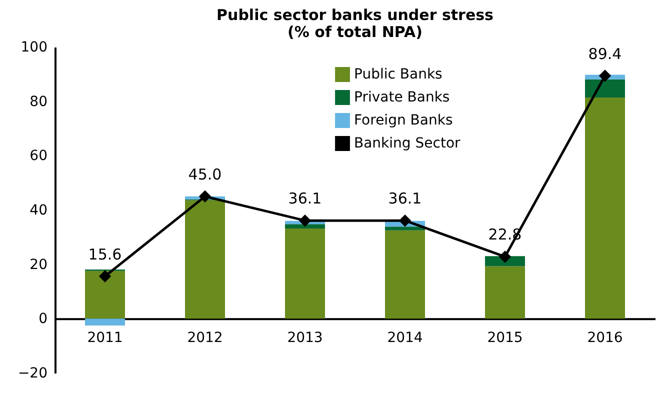  I want to click on x-tick-label: 2011, so click(105, 338).